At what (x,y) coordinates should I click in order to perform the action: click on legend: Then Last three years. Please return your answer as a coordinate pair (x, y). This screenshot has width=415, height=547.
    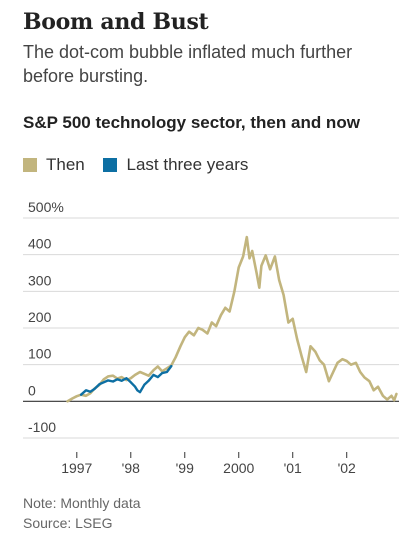
    Looking at the image, I should click on (142, 166).